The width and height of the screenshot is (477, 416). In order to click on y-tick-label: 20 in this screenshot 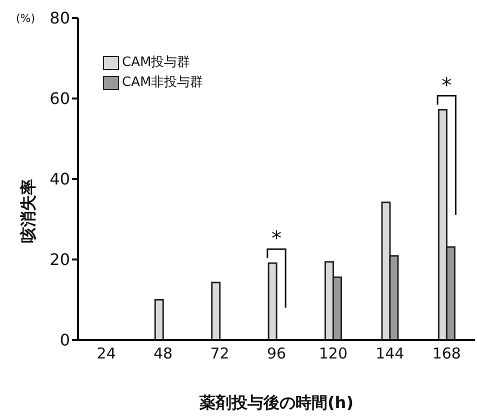, I will do `click(60, 260)`.